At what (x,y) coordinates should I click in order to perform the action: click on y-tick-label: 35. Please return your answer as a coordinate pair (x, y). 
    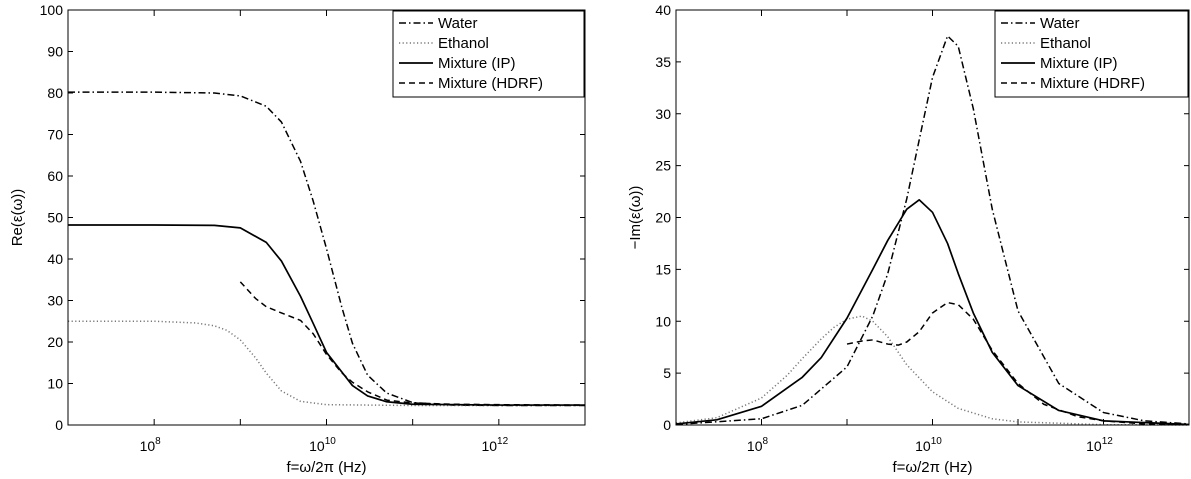
    Looking at the image, I should click on (663, 62).